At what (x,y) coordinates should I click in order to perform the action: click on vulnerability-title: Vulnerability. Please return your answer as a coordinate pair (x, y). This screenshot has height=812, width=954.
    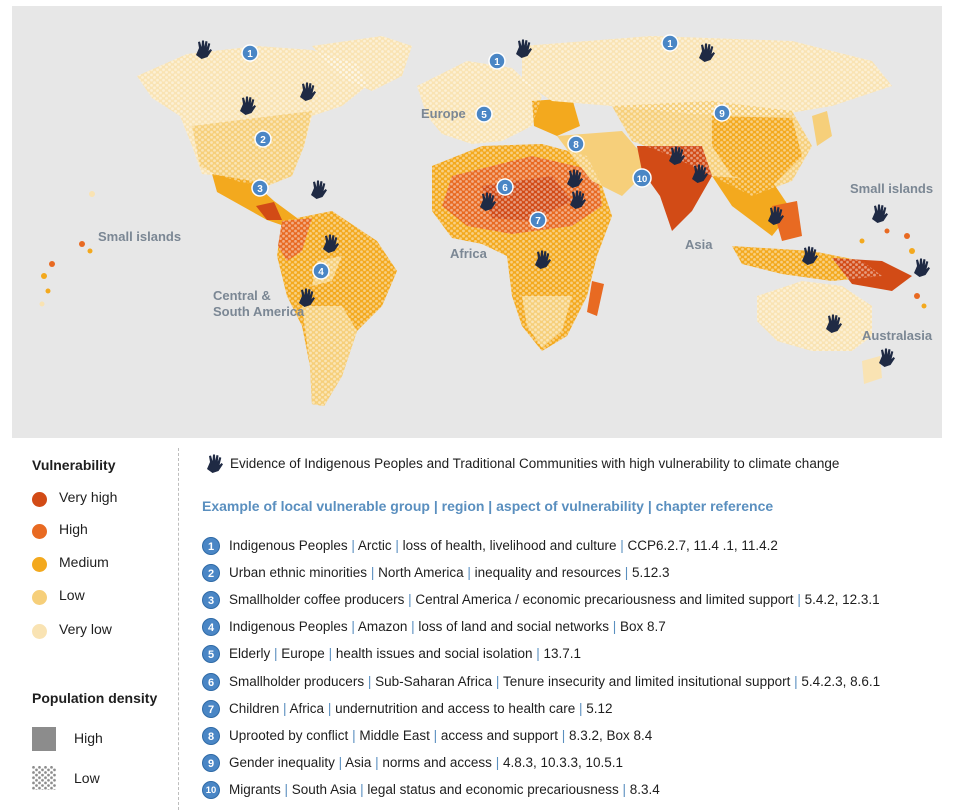
    Looking at the image, I should click on (74, 465).